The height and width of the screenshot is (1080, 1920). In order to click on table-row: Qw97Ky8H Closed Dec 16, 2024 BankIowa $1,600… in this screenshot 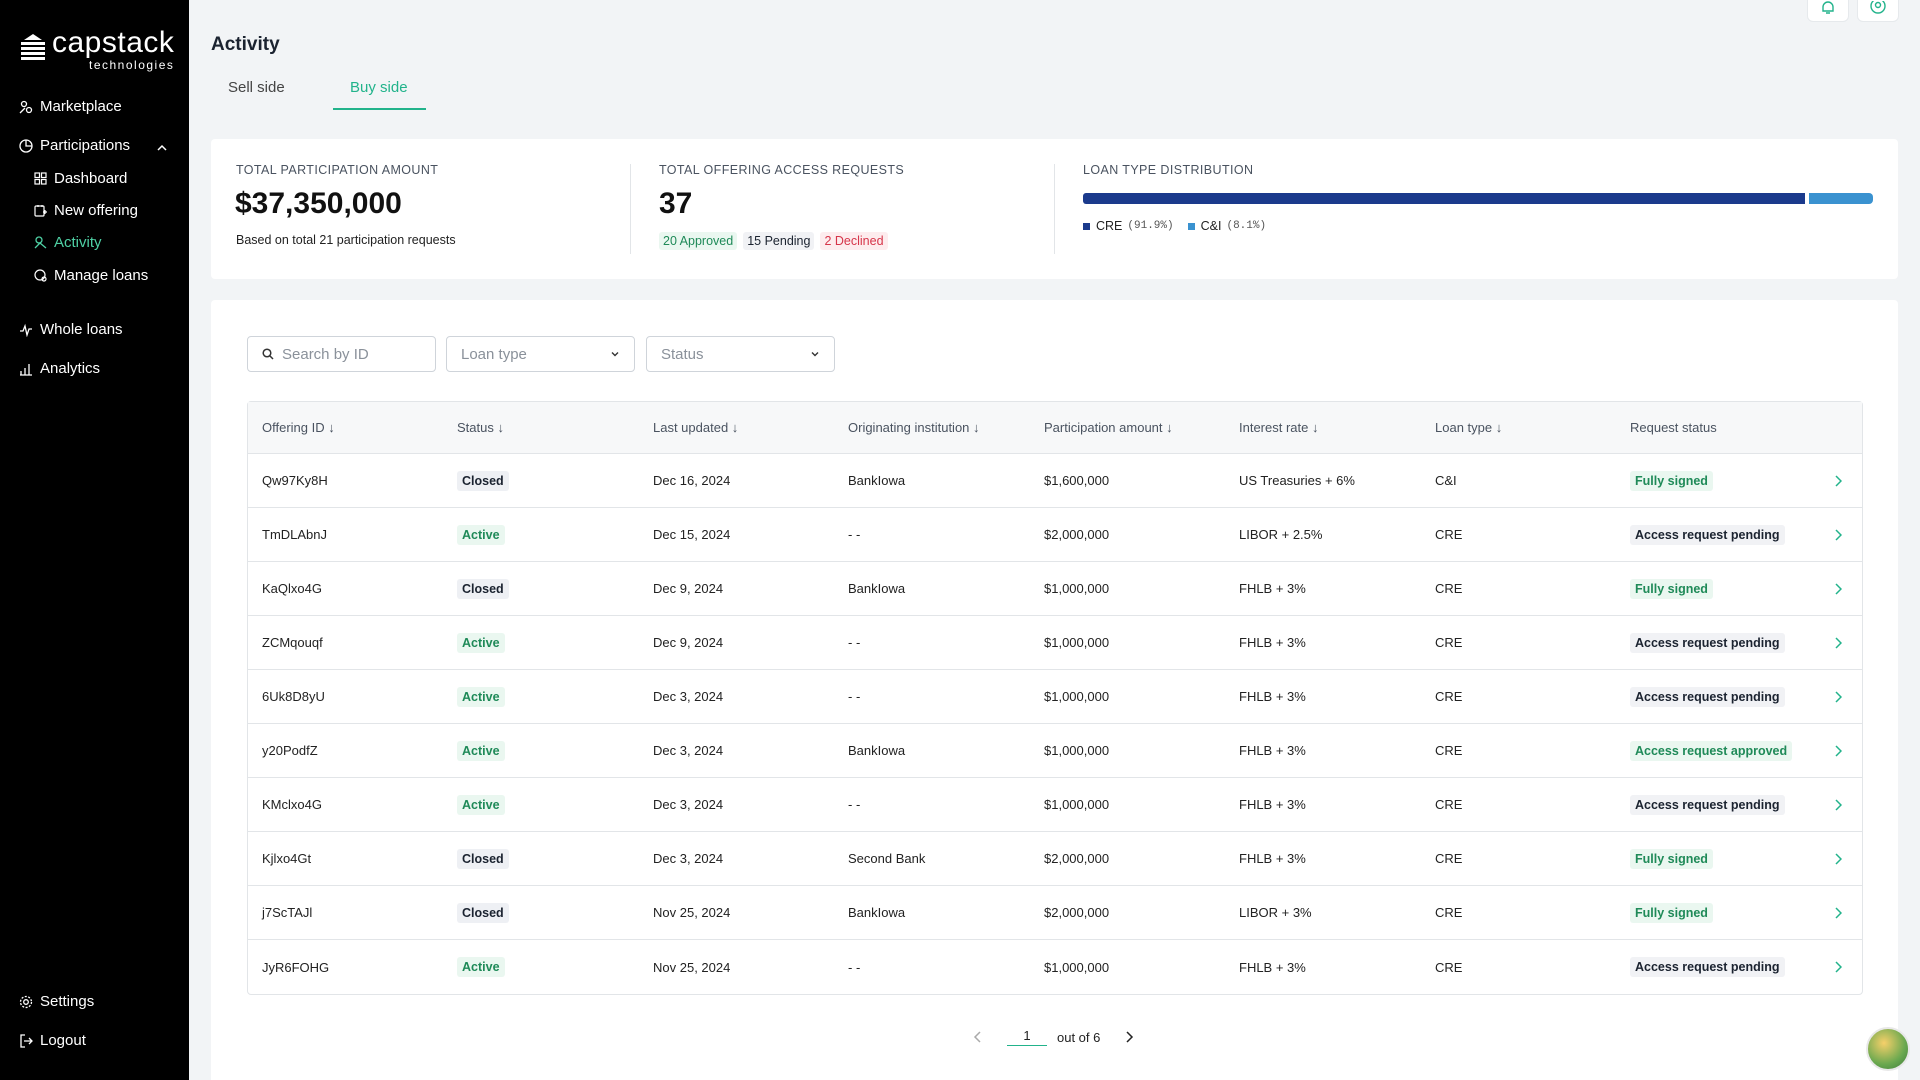, I will do `click(1055, 481)`.